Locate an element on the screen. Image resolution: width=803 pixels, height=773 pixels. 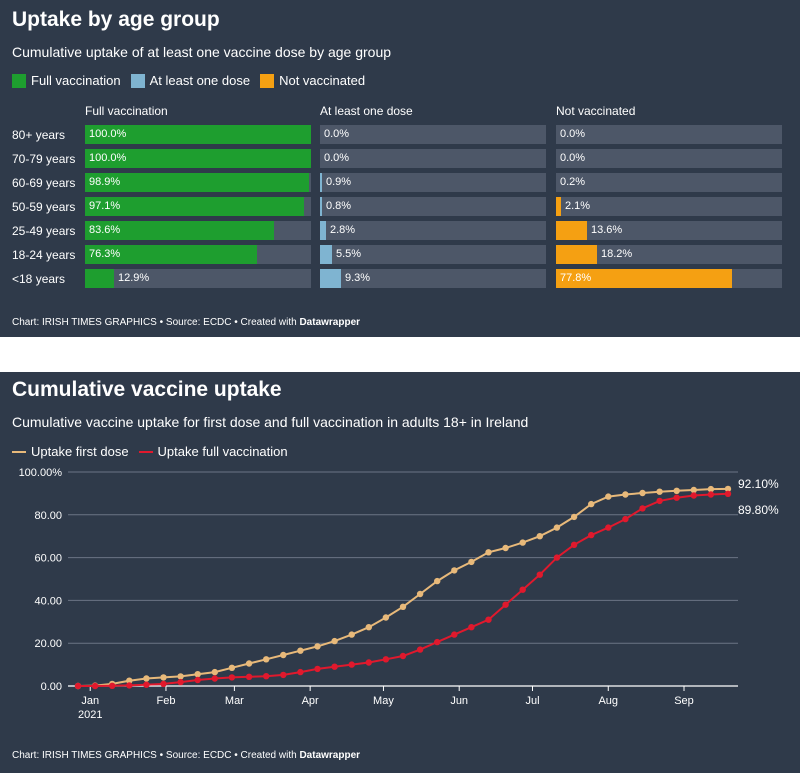
legend-label: Uptake first dose is located at coordinates (80, 451).